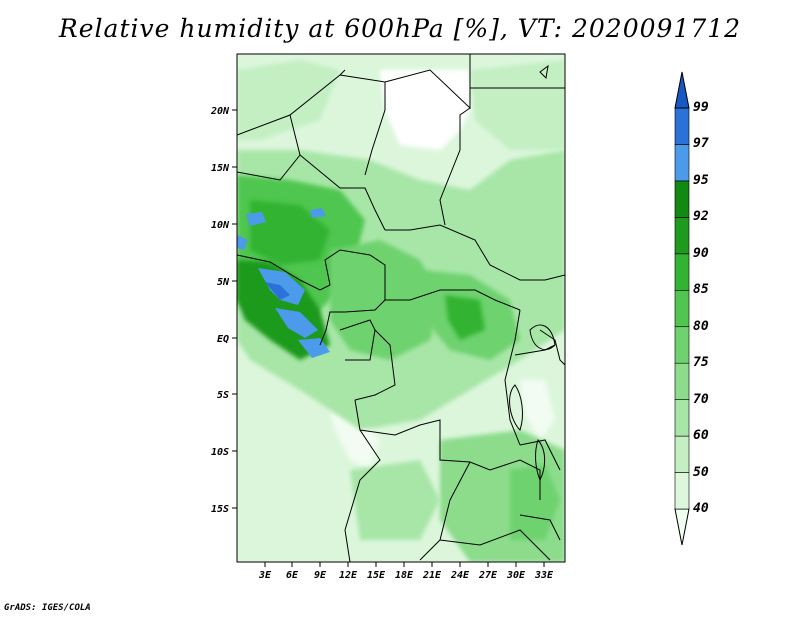 The height and width of the screenshot is (618, 800). Describe the element at coordinates (701, 326) in the screenshot. I see `colorbar-level-label: 80` at that location.